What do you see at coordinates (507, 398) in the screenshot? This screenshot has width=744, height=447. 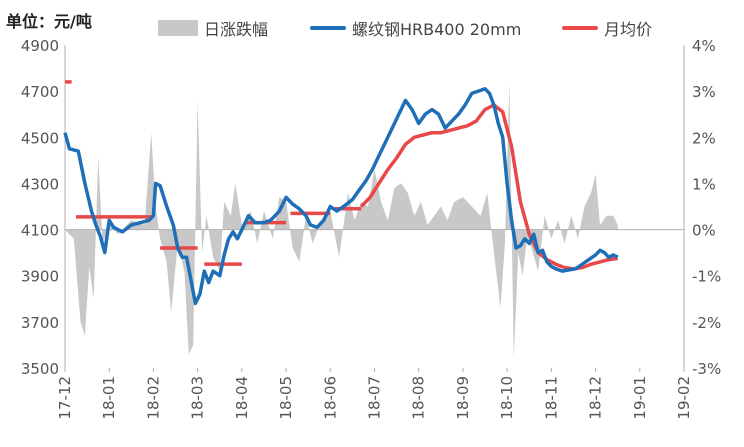 I see `x-tick-label: 18-10` at bounding box center [507, 398].